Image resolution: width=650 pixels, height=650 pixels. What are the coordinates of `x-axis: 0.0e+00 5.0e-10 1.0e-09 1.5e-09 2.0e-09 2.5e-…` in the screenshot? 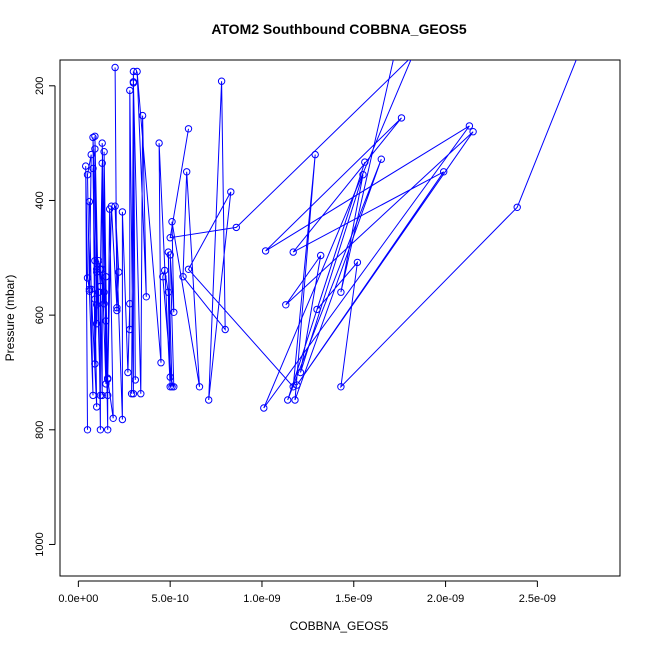 It's located at (307, 592).